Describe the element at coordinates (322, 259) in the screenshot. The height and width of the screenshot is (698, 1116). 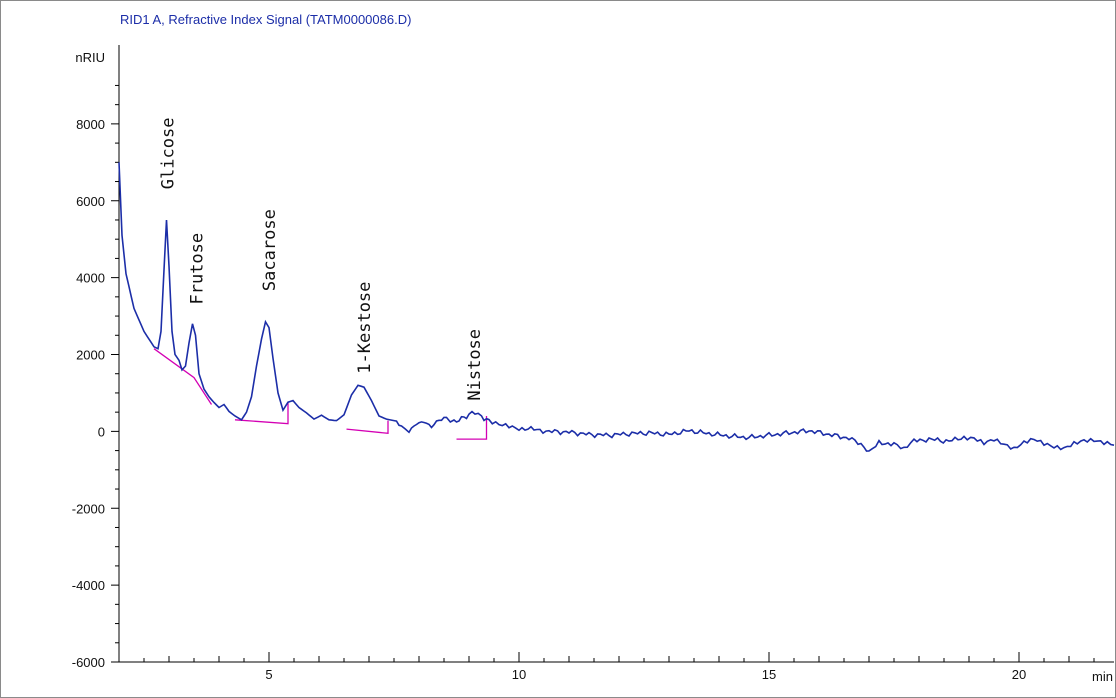
I see `peak-labels: Glicose Frutose Sacarose 1-Kestose Nistose` at that location.